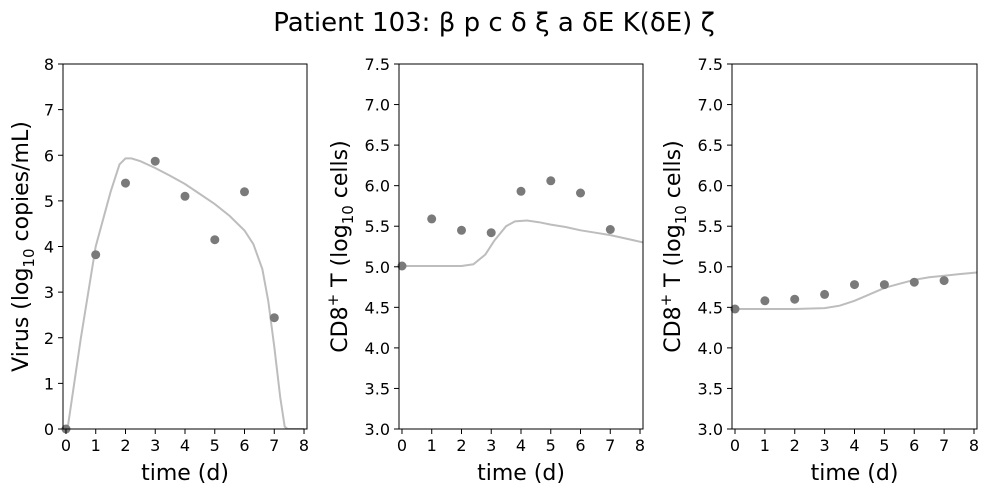 Image resolution: width=989 pixels, height=495 pixels. What do you see at coordinates (49, 338) in the screenshot?
I see `y-tick-label: 2` at bounding box center [49, 338].